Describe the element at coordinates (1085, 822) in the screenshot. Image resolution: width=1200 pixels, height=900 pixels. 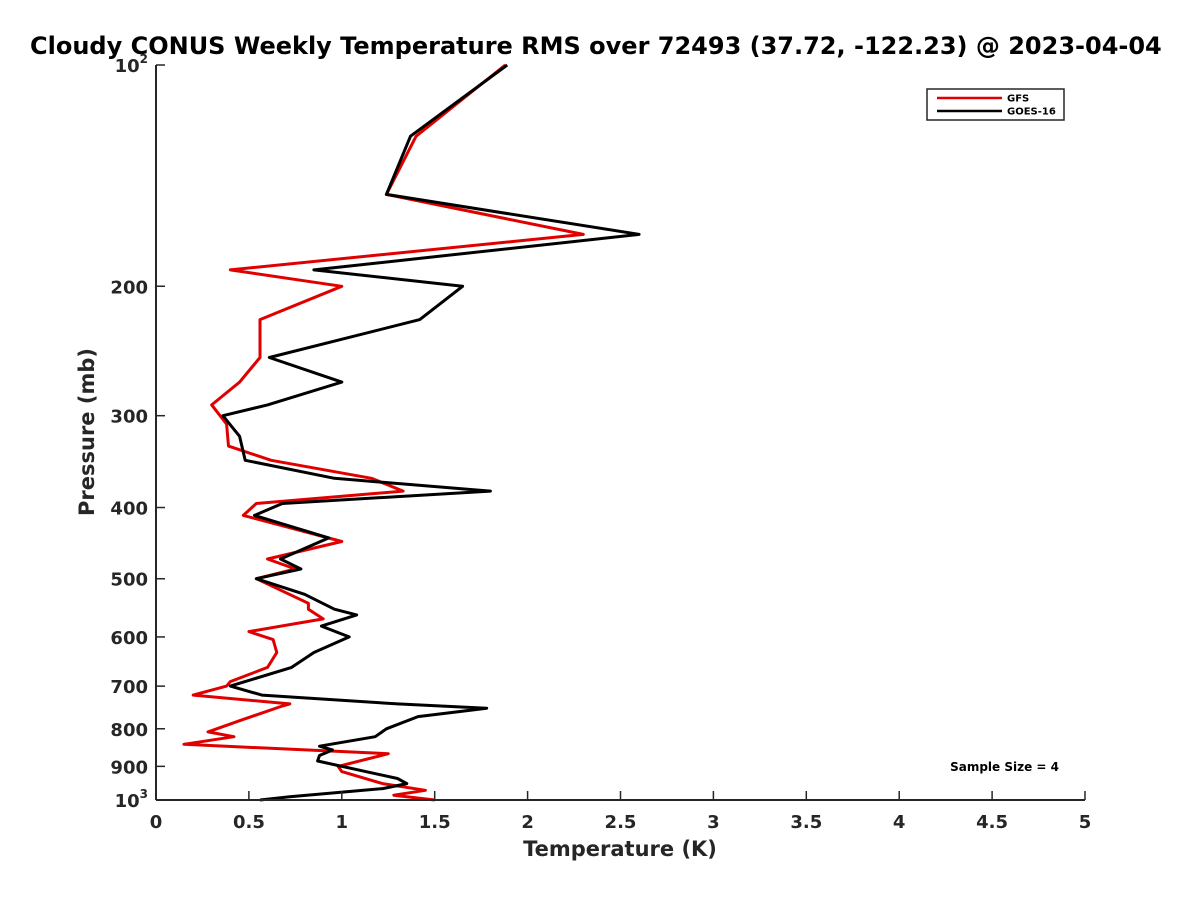
I see `x-tick-label: 5` at that location.